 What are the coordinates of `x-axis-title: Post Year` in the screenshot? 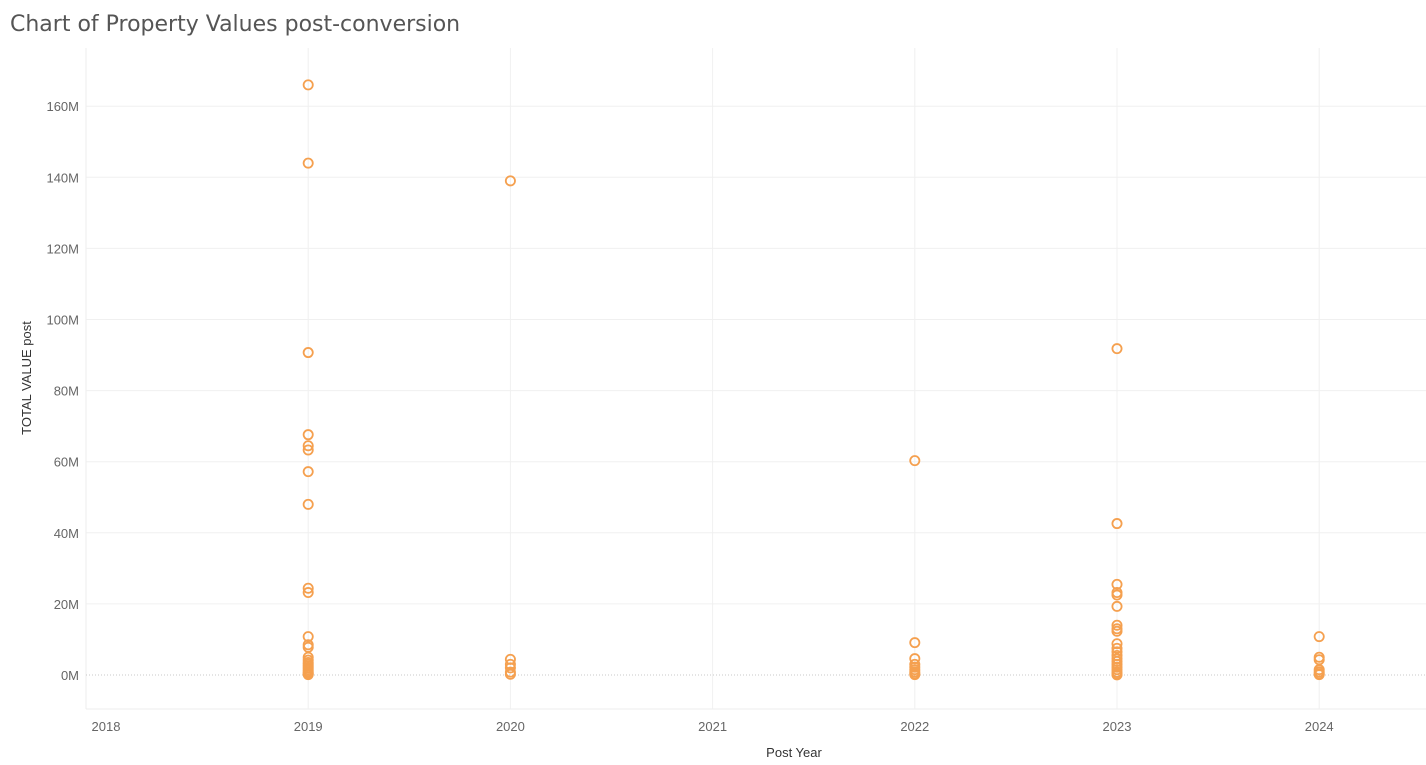 It's located at (794, 752).